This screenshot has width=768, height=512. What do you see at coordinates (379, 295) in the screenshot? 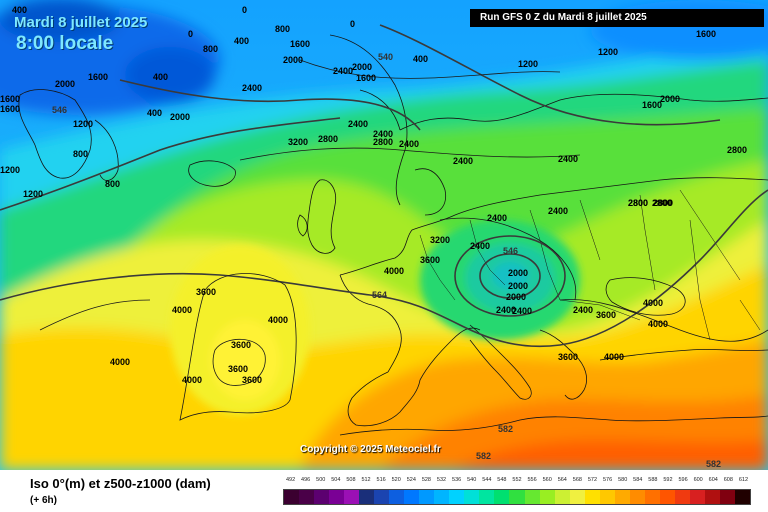
I see `z500-label: 564` at bounding box center [379, 295].